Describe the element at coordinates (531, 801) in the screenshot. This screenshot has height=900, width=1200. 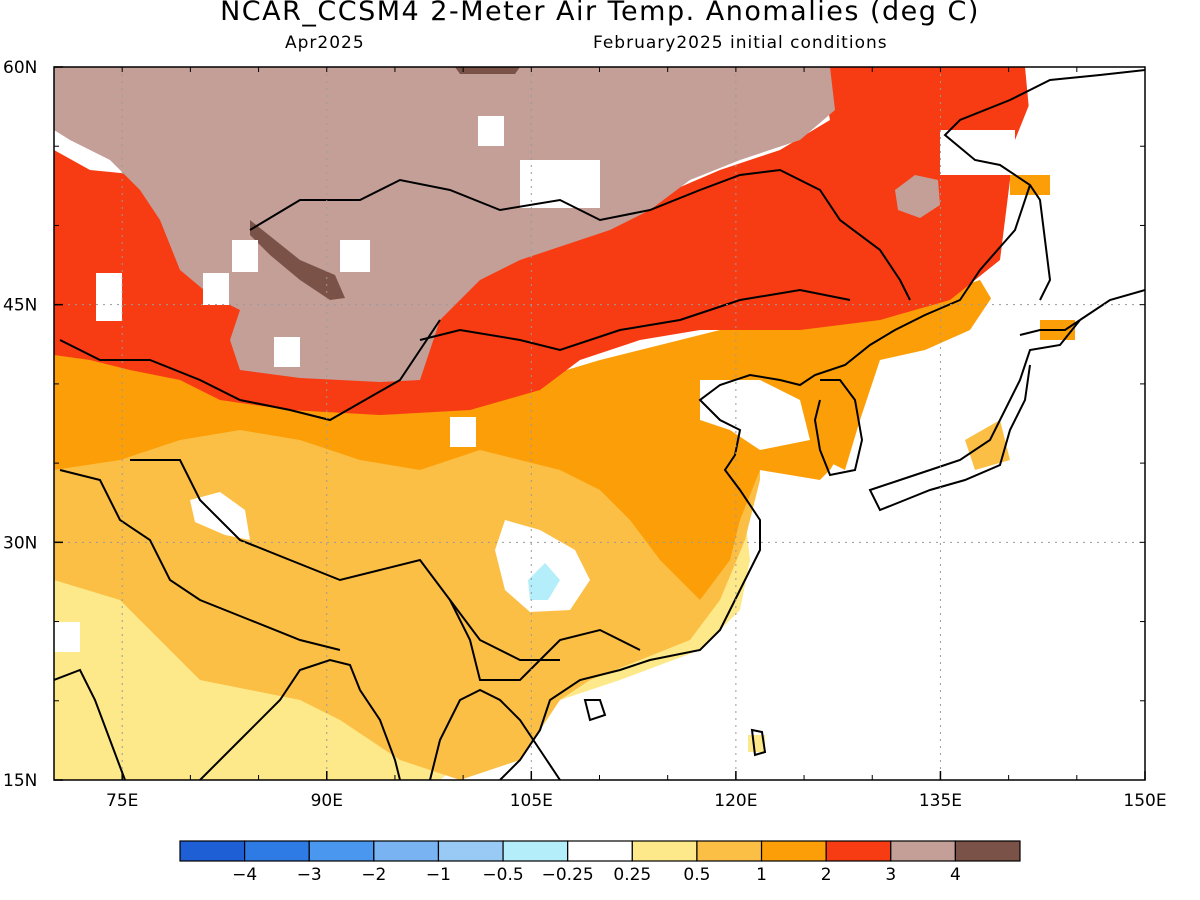
I see `lon-tick-label: 105E` at that location.